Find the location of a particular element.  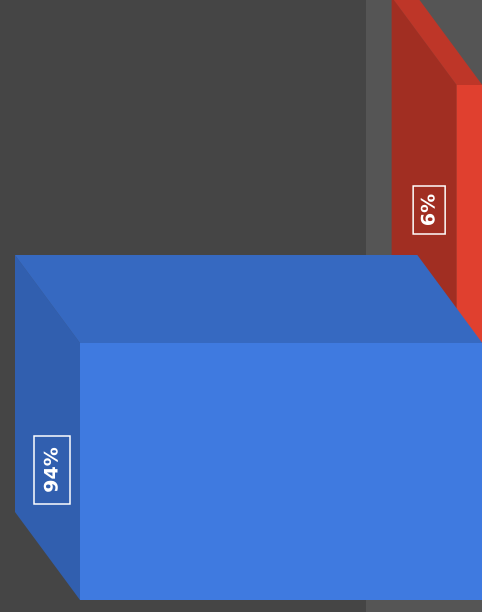

value-label: 6% is located at coordinates (429, 210).